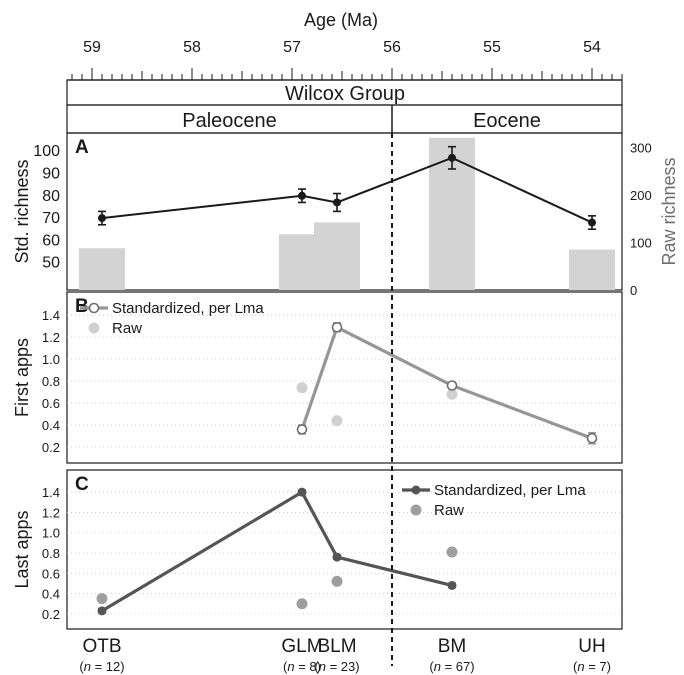  Describe the element at coordinates (101, 666) in the screenshot. I see `site-sample-size: (n = 12)` at that location.